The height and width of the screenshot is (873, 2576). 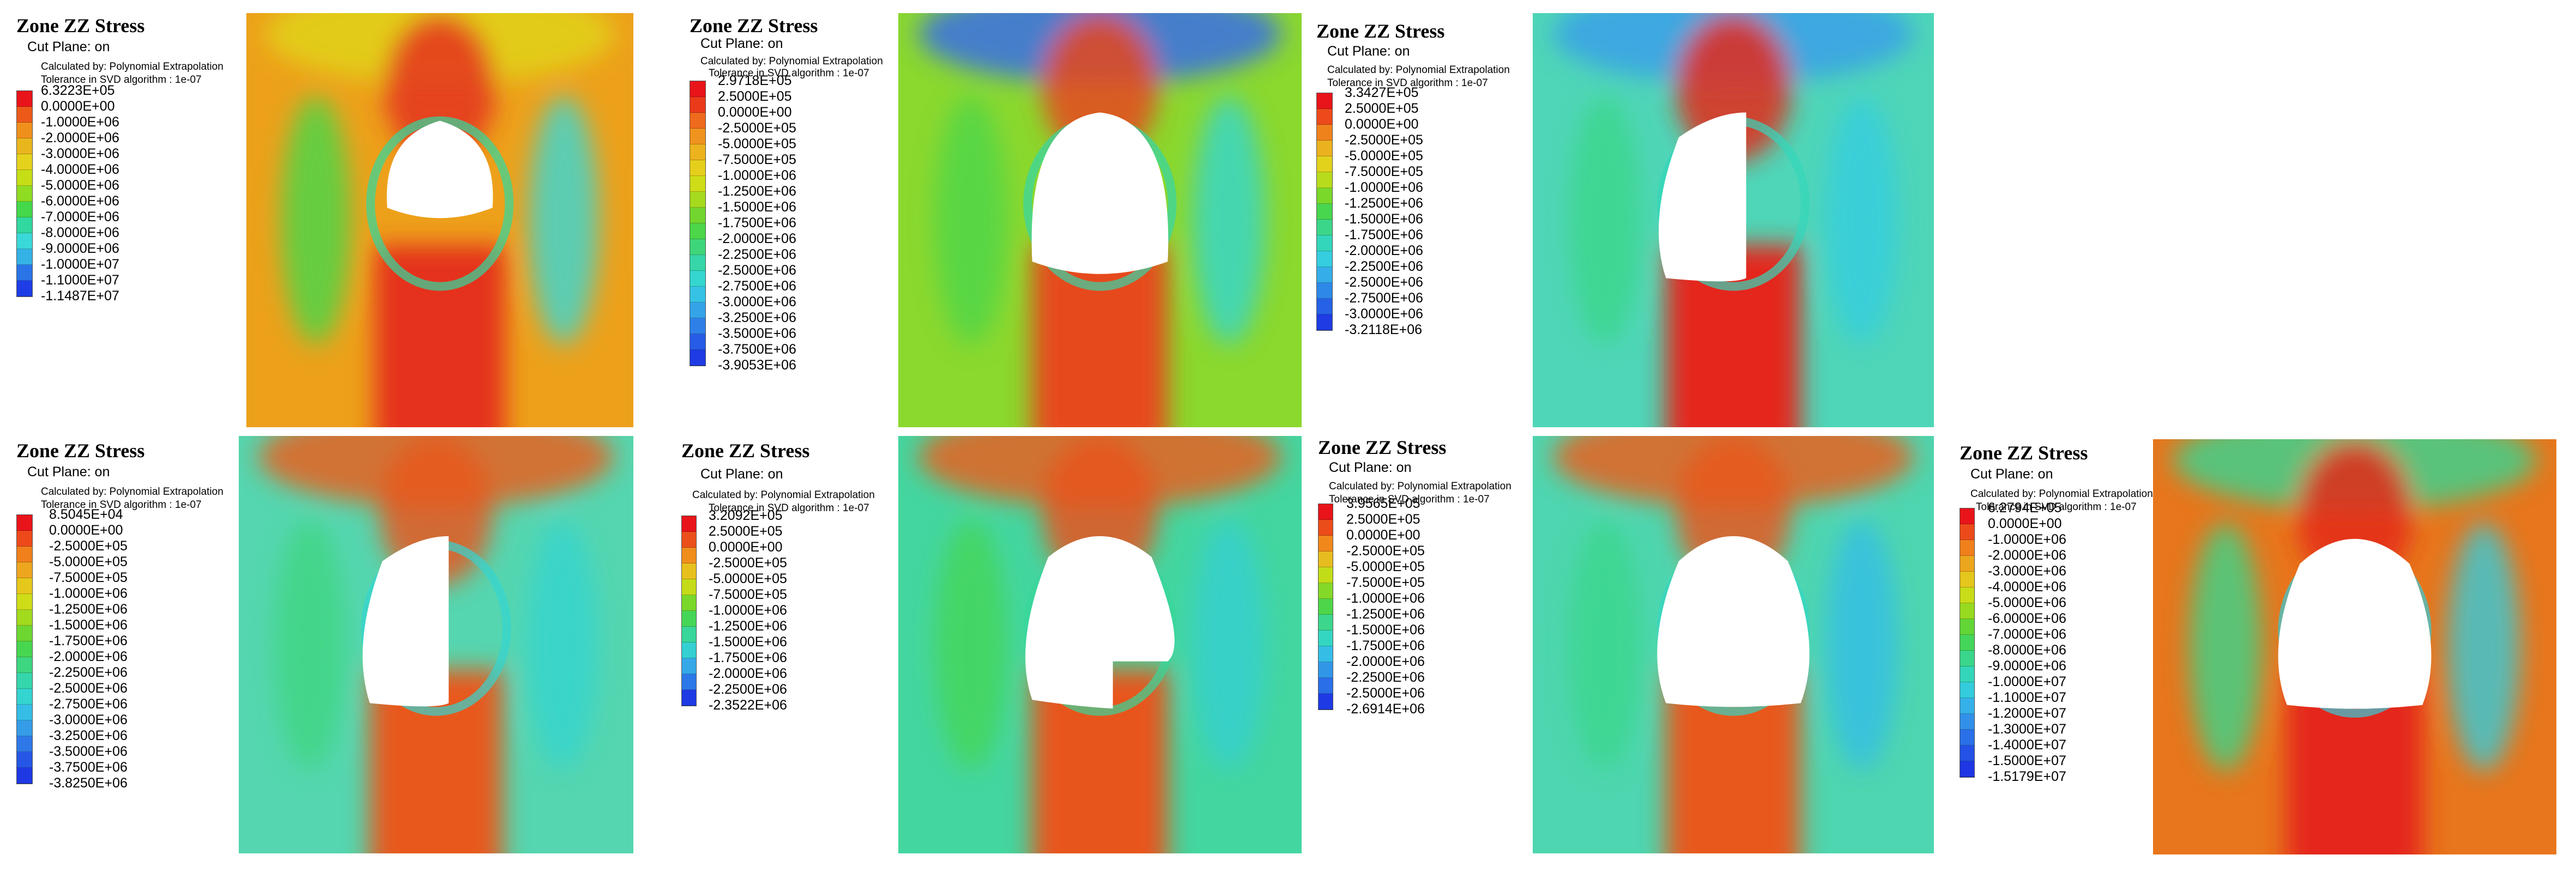 I want to click on scale-label: -6.0000E+06, so click(x=2027, y=618).